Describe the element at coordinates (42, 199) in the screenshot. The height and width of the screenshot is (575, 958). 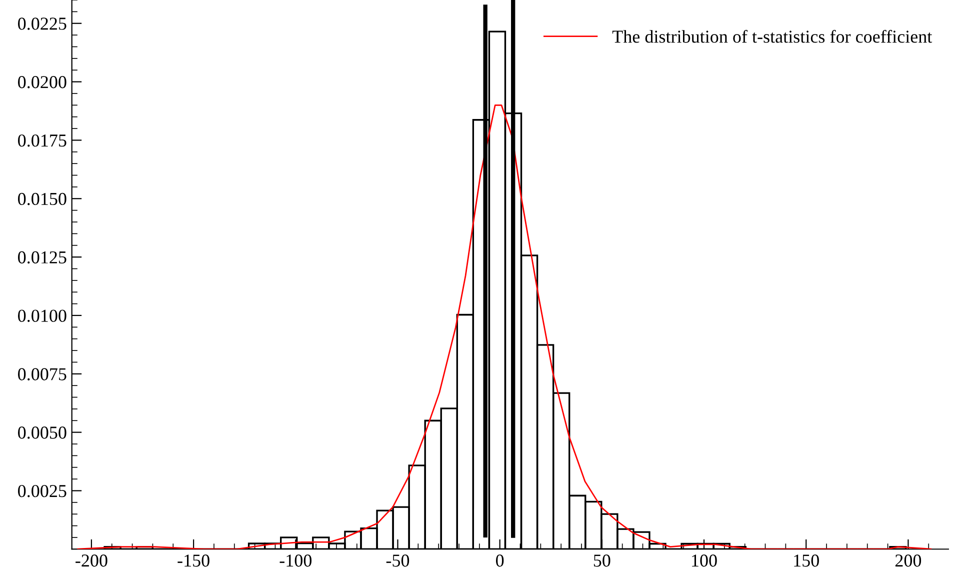
I see `y-tick-label: 0.0150` at that location.